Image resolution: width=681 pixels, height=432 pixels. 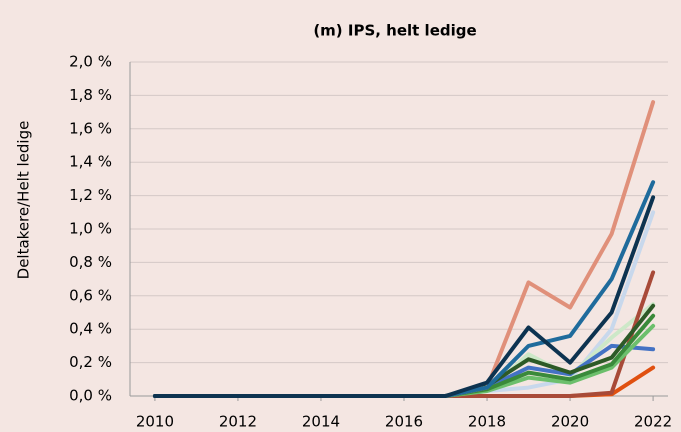 I want to click on y-tick-label: 2,0 %, so click(x=90, y=62).